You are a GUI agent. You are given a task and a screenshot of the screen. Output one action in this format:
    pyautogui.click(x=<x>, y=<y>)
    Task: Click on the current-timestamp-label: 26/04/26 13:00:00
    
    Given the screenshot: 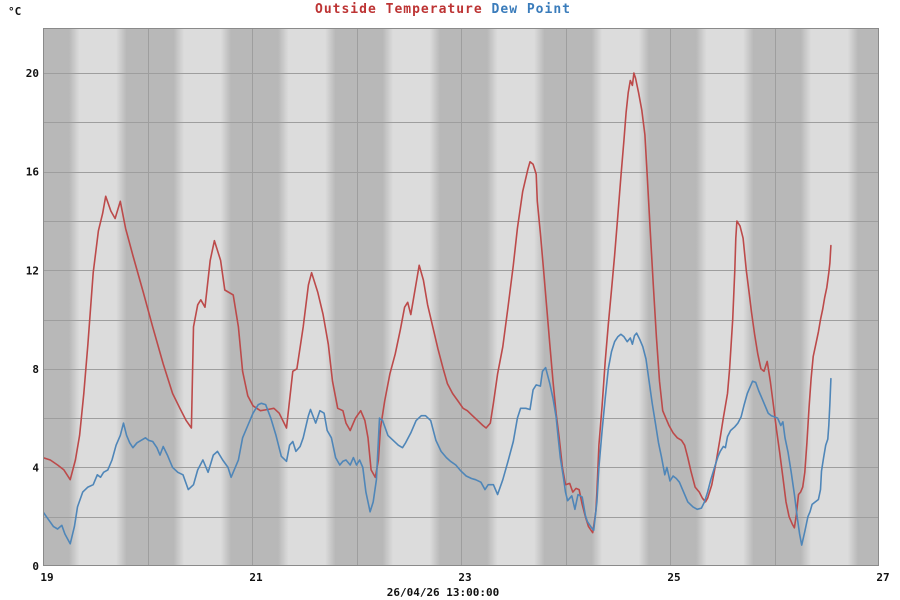 What is the action you would take?
    pyautogui.click(x=443, y=592)
    